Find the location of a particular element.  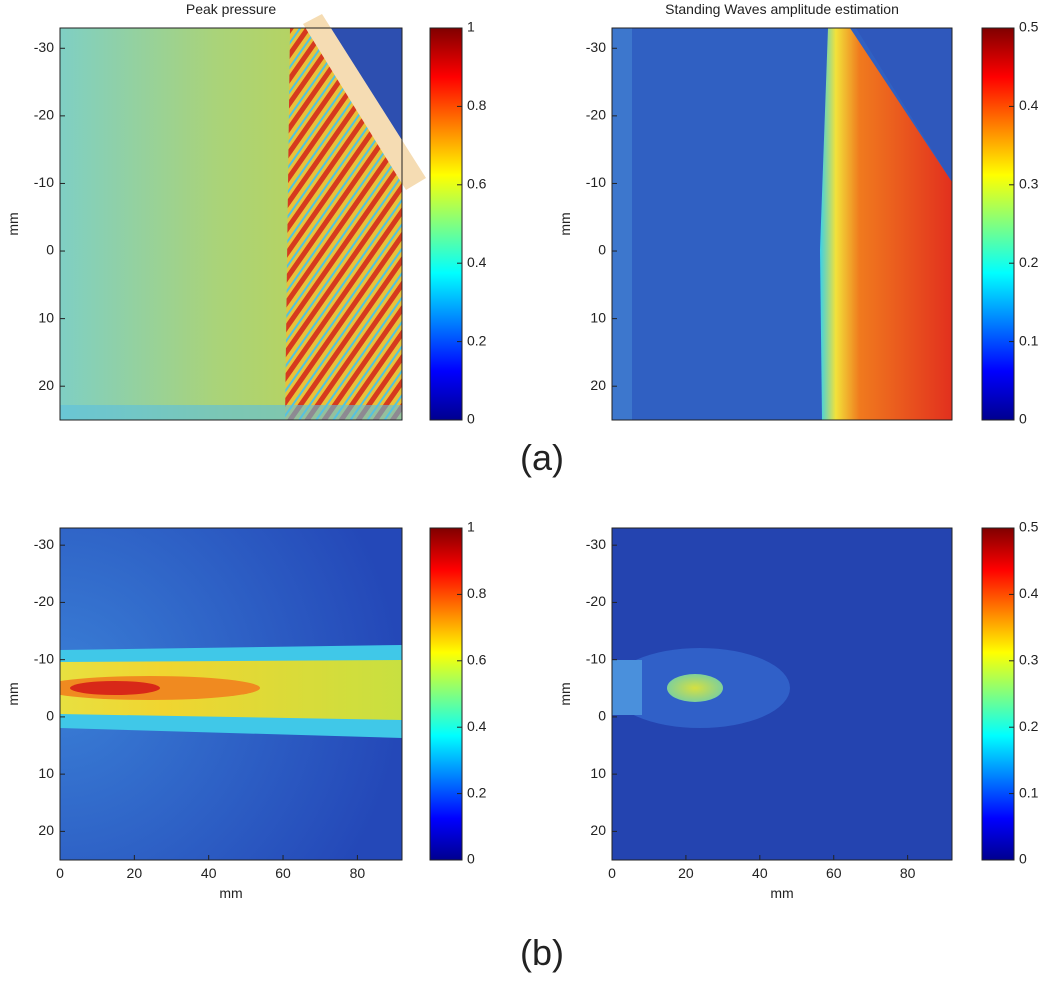

field-shadow is located at coordinates (904, 105).